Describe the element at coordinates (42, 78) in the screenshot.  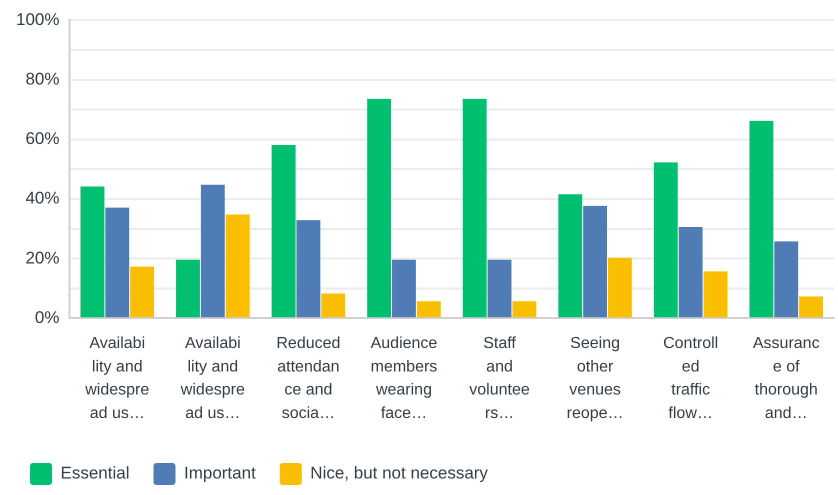
I see `y-tick-label: 80%` at that location.